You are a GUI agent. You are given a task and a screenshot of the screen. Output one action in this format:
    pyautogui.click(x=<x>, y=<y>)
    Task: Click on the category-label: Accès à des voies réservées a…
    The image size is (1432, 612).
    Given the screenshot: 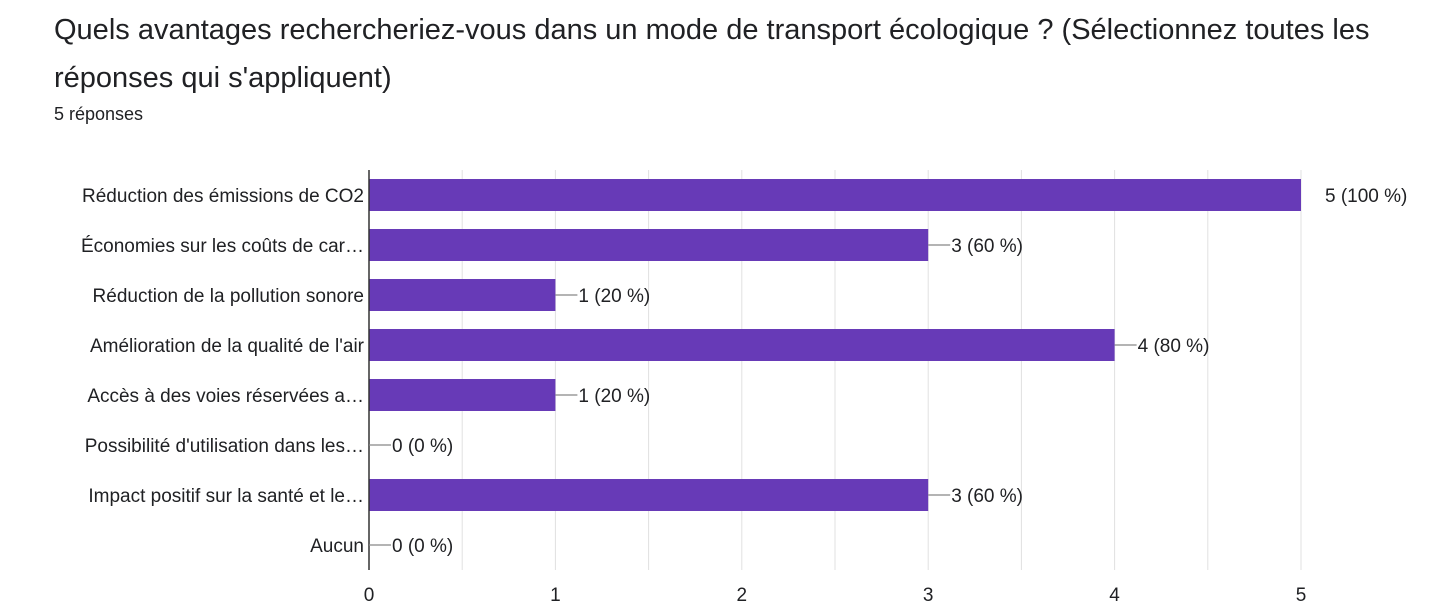 What is the action you would take?
    pyautogui.click(x=225, y=396)
    